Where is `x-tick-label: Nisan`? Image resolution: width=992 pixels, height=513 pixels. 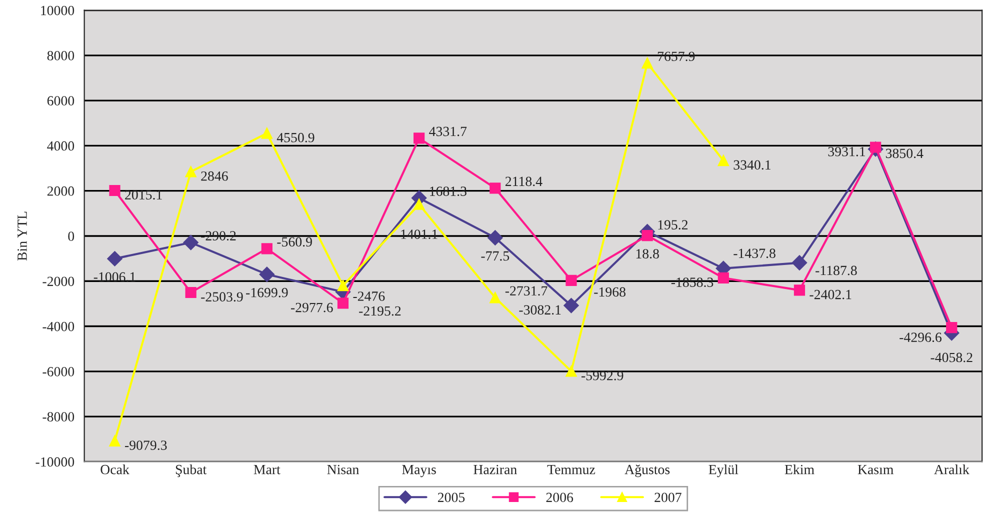
x-tick-label: Nisan is located at coordinates (343, 469).